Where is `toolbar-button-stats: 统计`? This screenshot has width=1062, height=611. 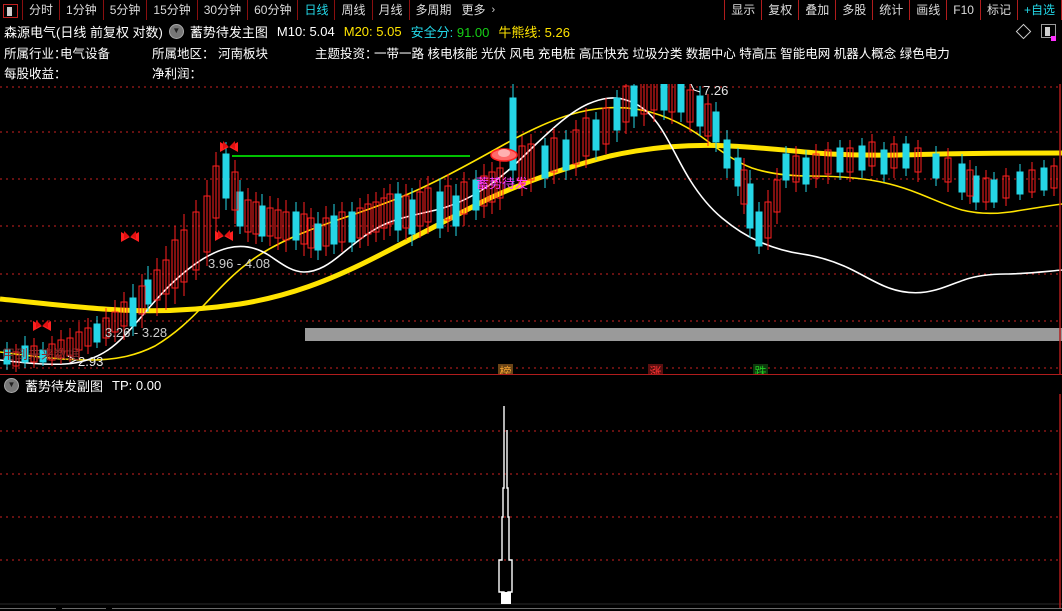 toolbar-button-stats: 统计 is located at coordinates (890, 10).